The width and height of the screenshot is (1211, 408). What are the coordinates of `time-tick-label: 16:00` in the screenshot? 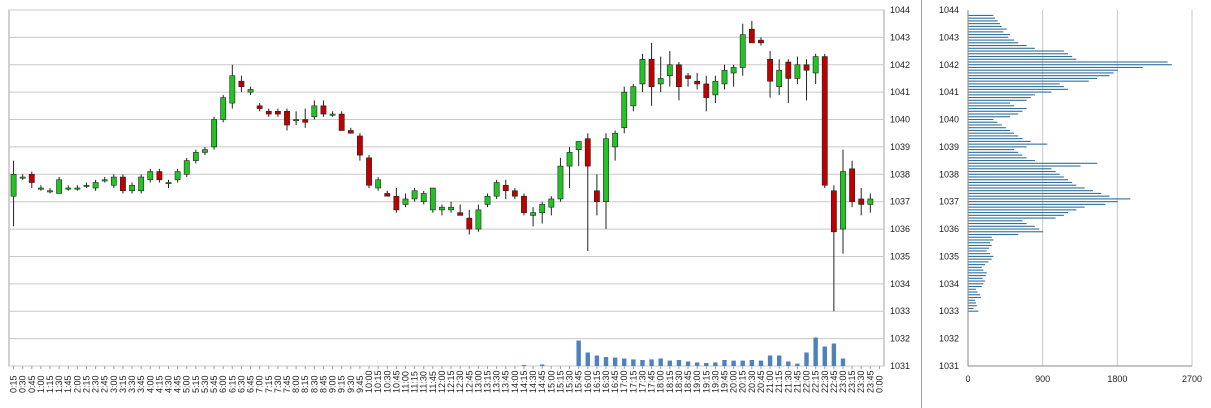 It's located at (588, 381).